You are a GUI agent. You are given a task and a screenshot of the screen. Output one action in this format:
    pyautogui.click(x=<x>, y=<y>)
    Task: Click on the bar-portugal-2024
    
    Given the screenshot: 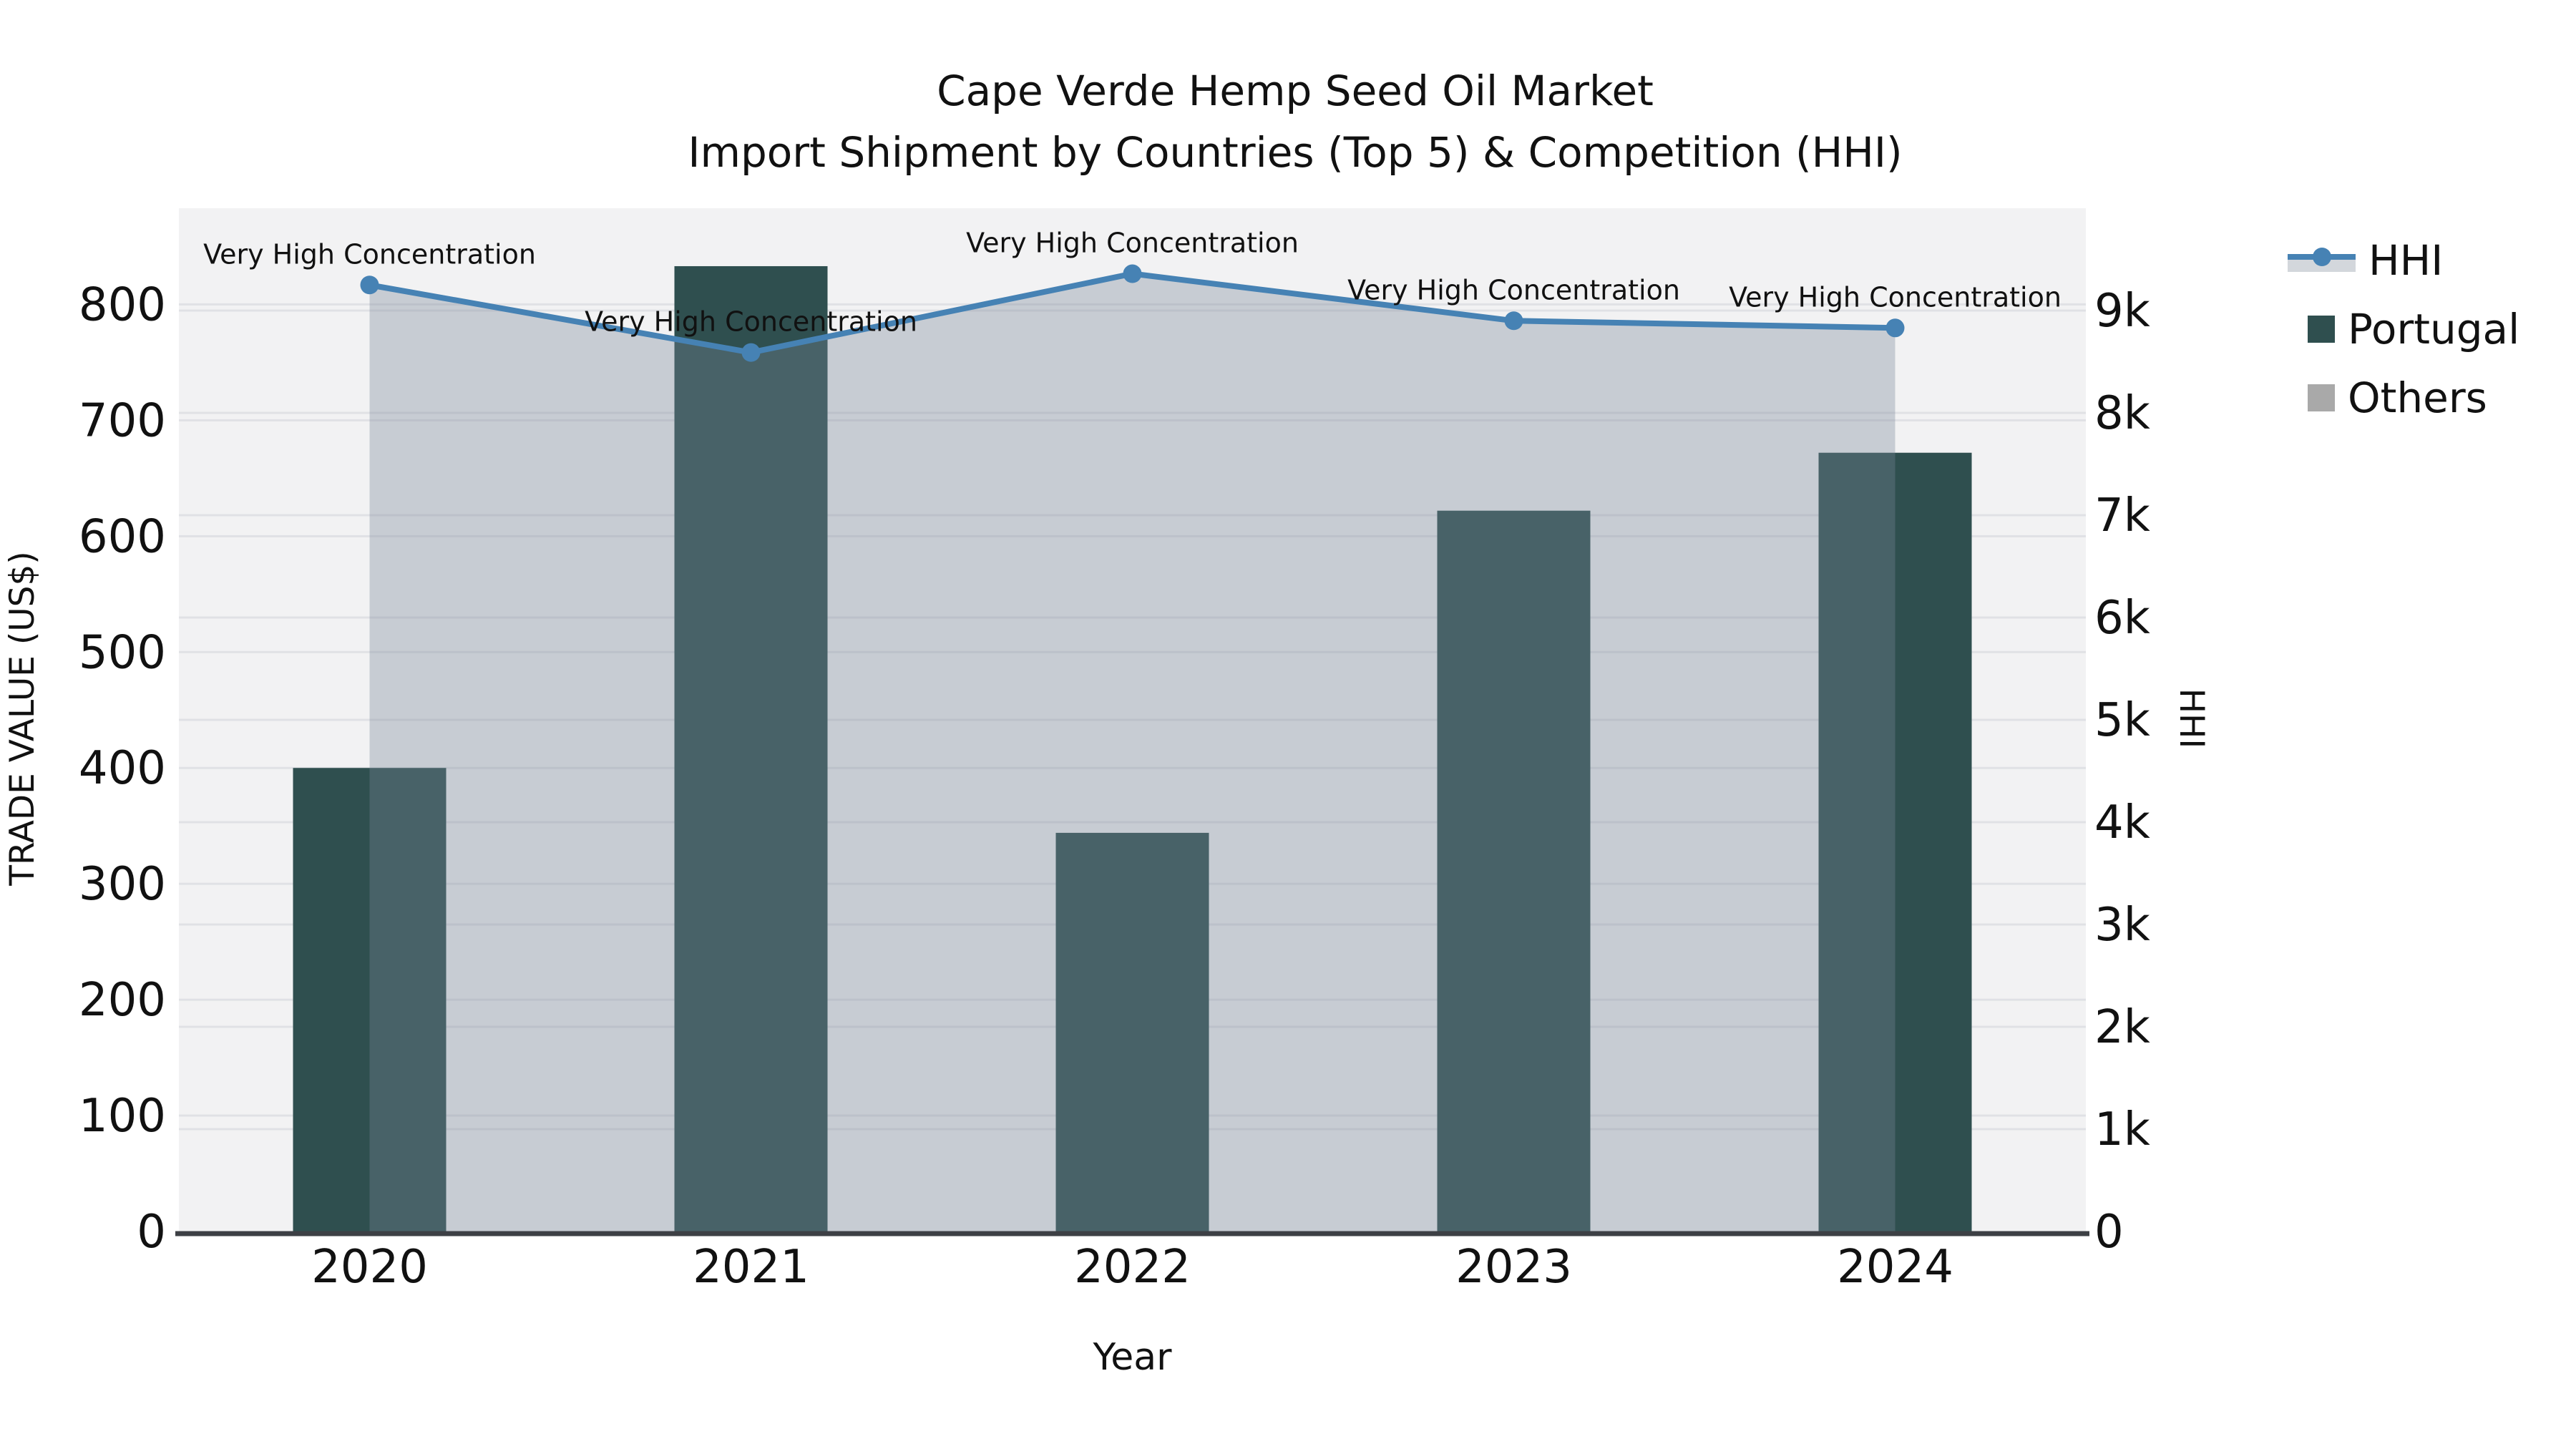 What is the action you would take?
    pyautogui.click(x=1895, y=841)
    